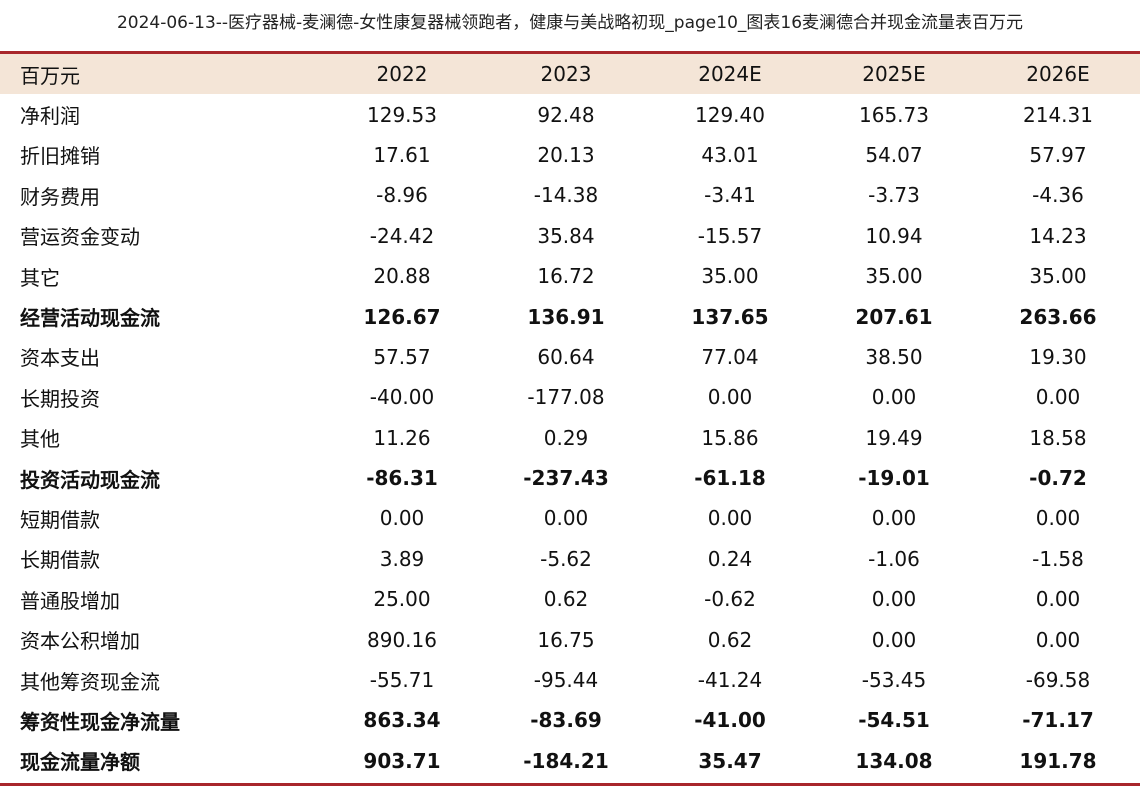 The width and height of the screenshot is (1140, 790). What do you see at coordinates (566, 760) in the screenshot?
I see `cell-value: -184.21` at bounding box center [566, 760].